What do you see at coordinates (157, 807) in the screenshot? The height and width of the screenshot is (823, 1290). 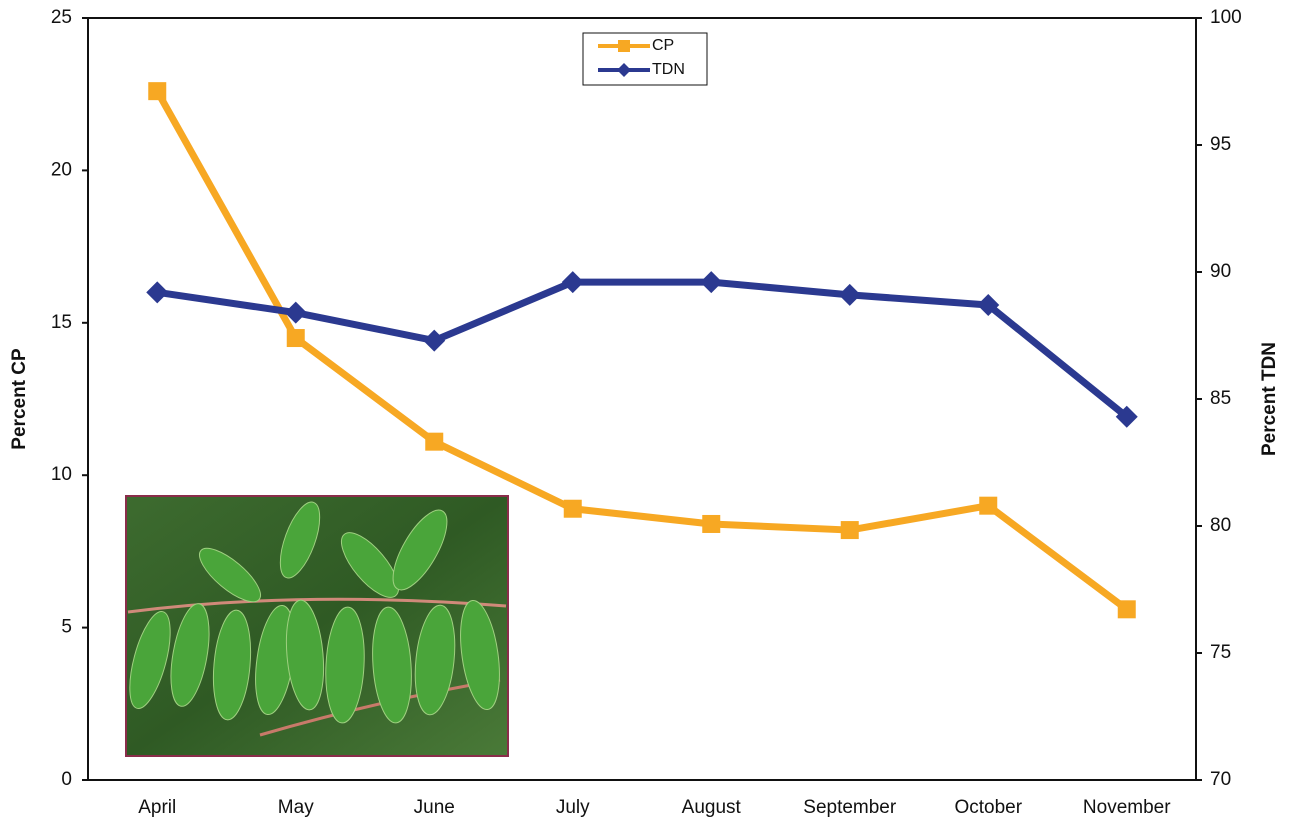 I see `x-tick-label: April` at bounding box center [157, 807].